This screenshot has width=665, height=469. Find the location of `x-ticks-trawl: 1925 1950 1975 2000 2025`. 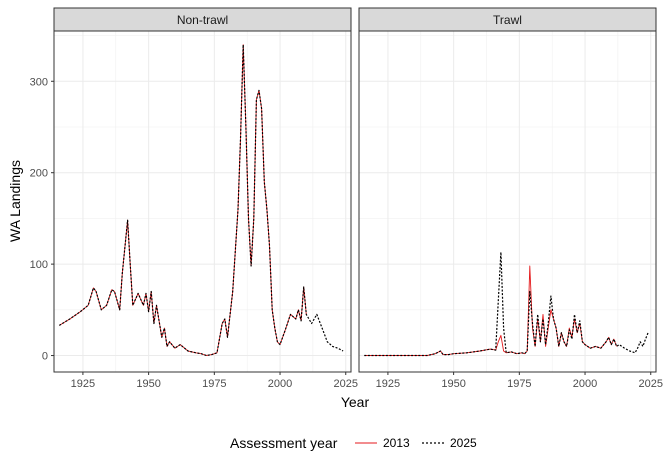

x-ticks-trawl: 1925 1950 1975 2000 2025 is located at coordinates (519, 381).